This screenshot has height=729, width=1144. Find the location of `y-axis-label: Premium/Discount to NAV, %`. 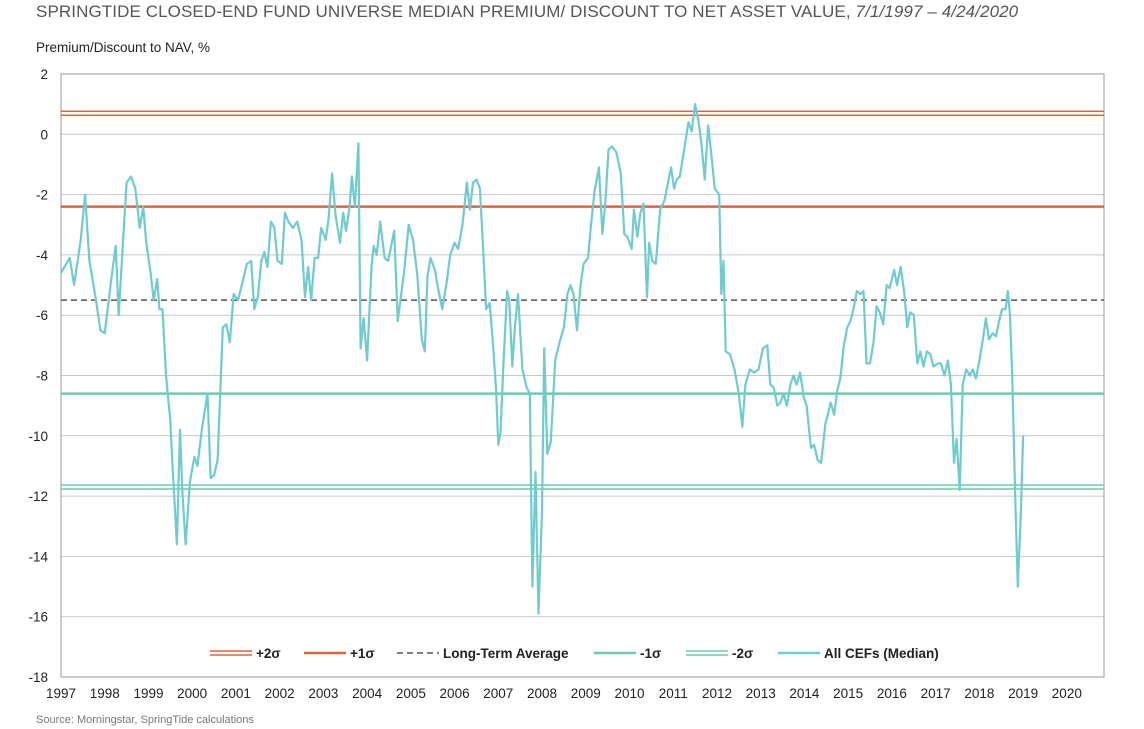

y-axis-label: Premium/Discount to NAV, % is located at coordinates (123, 47).